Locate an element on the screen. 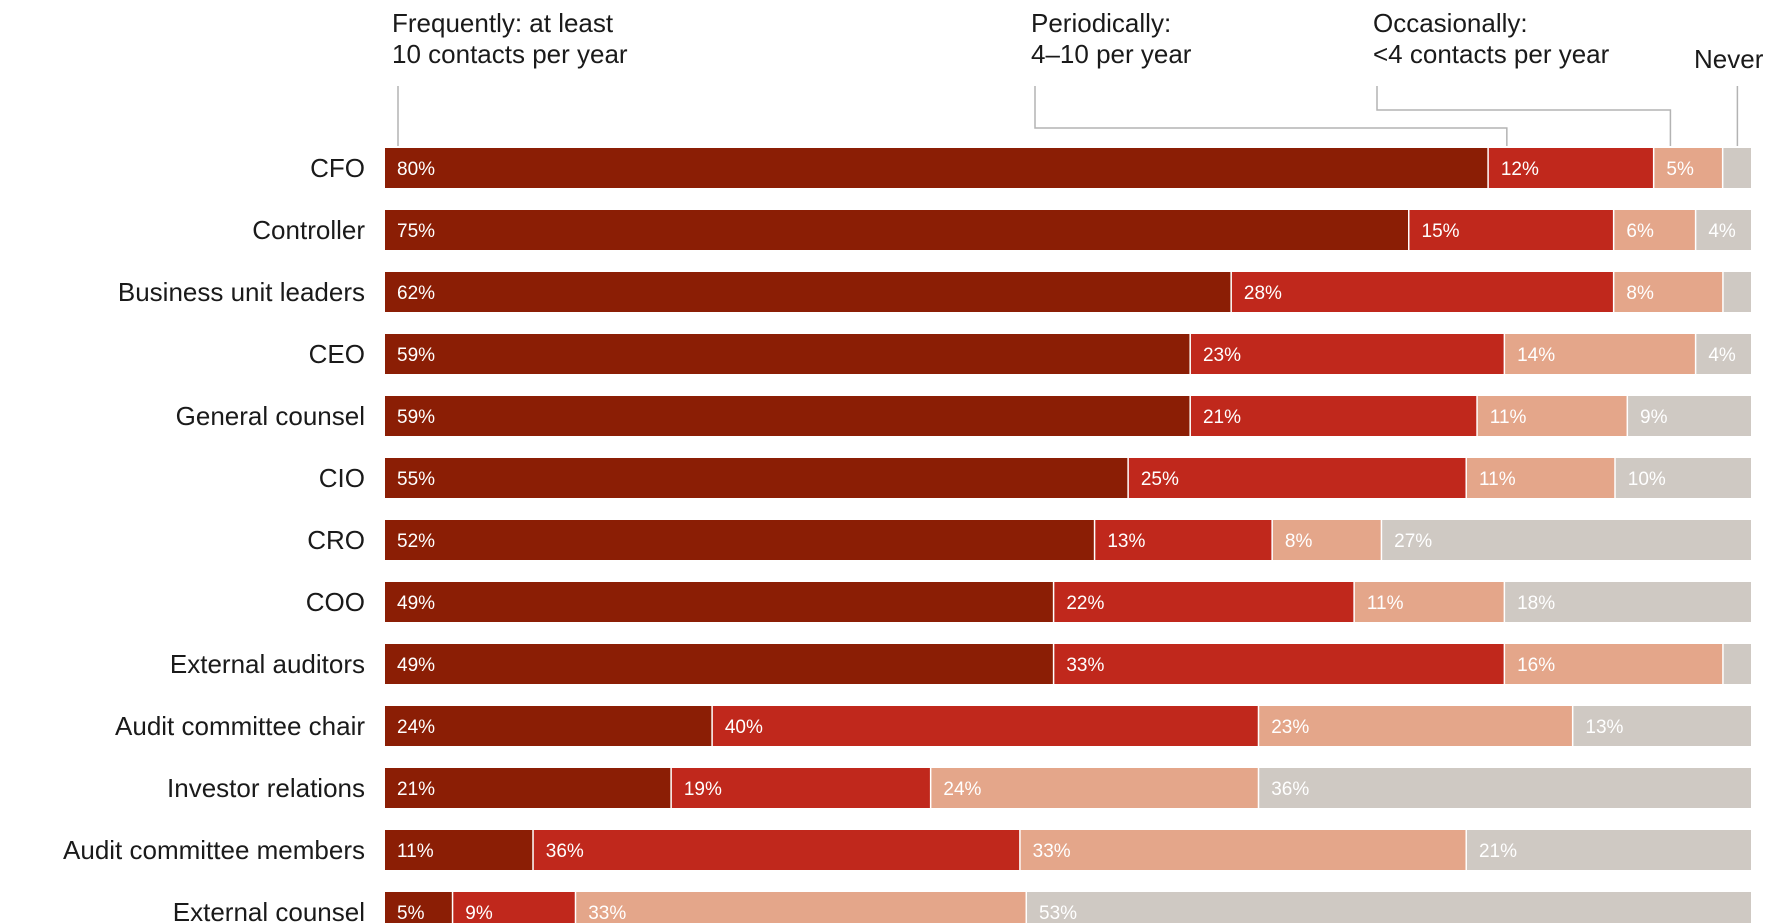 This screenshot has height=923, width=1771. data-label: 14% is located at coordinates (1536, 355).